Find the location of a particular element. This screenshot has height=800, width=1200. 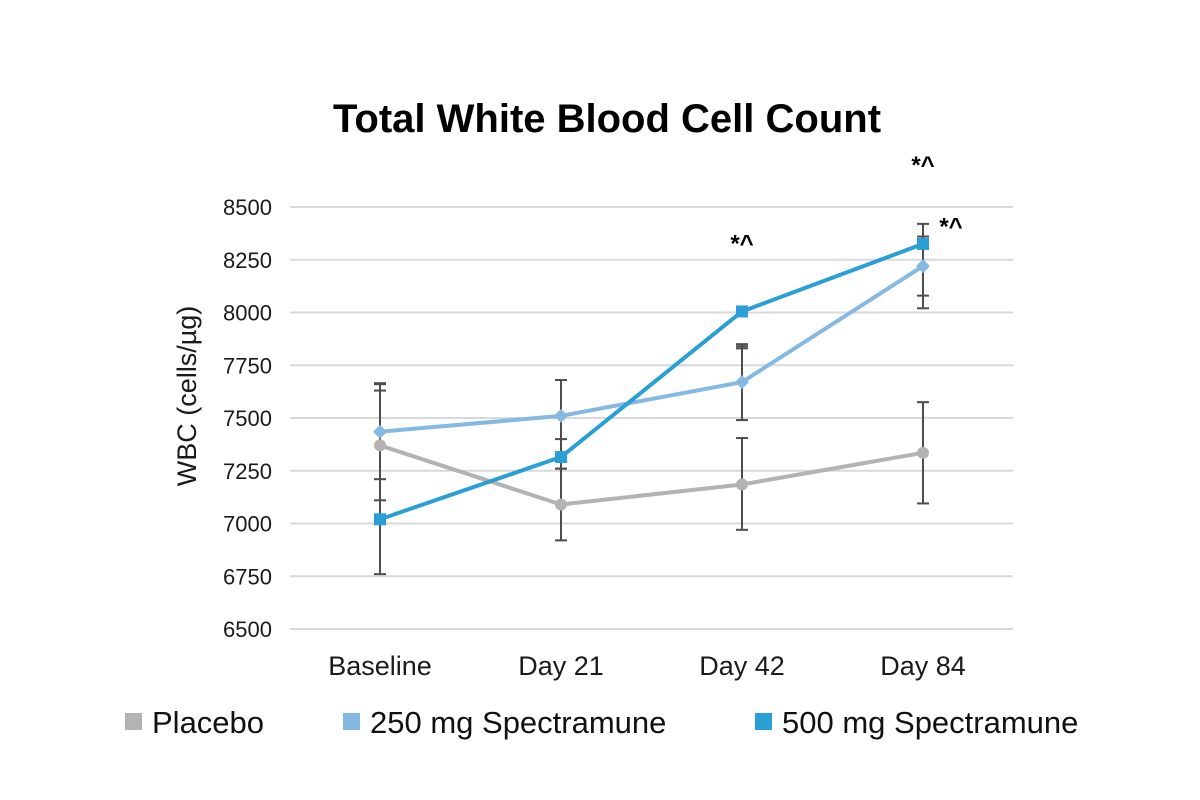

x-tick-labels: Baseline Day 21 Day 42 Day 84 is located at coordinates (647, 666).